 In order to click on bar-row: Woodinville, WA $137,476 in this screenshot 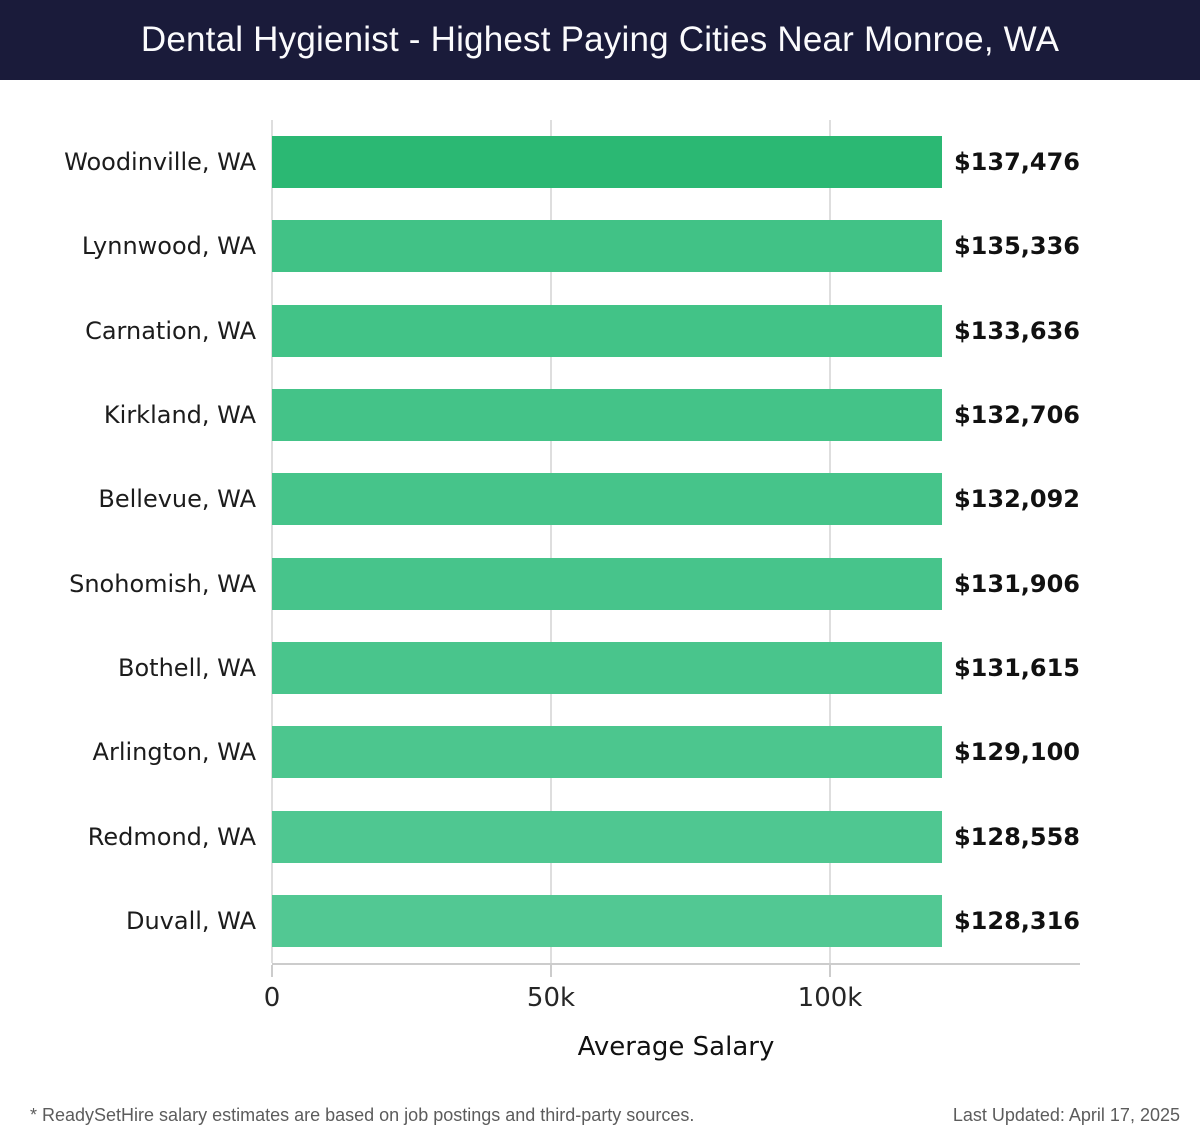, I will do `click(572, 162)`.